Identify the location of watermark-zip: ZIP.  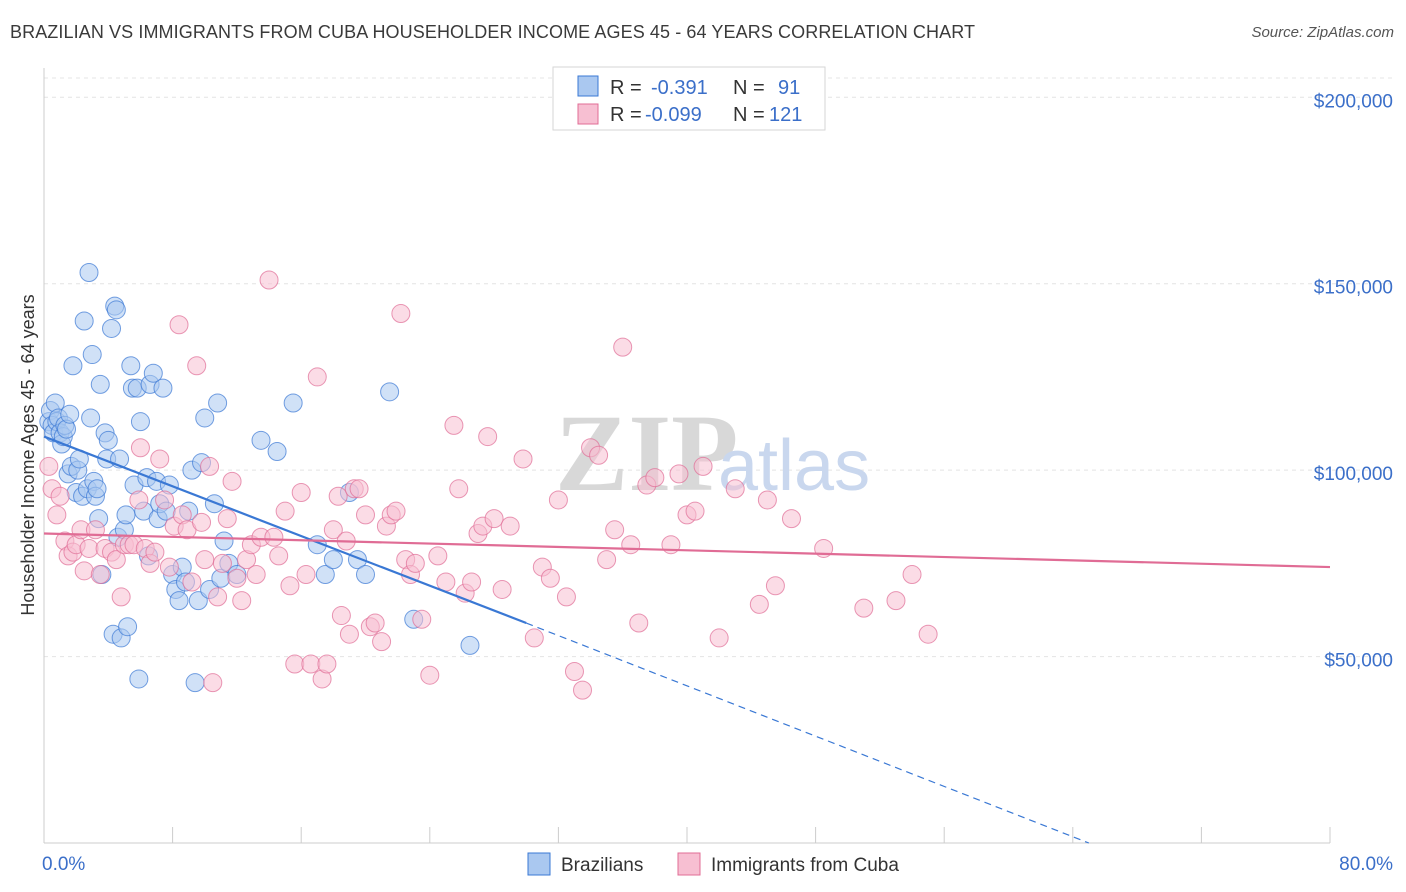
(646, 453).